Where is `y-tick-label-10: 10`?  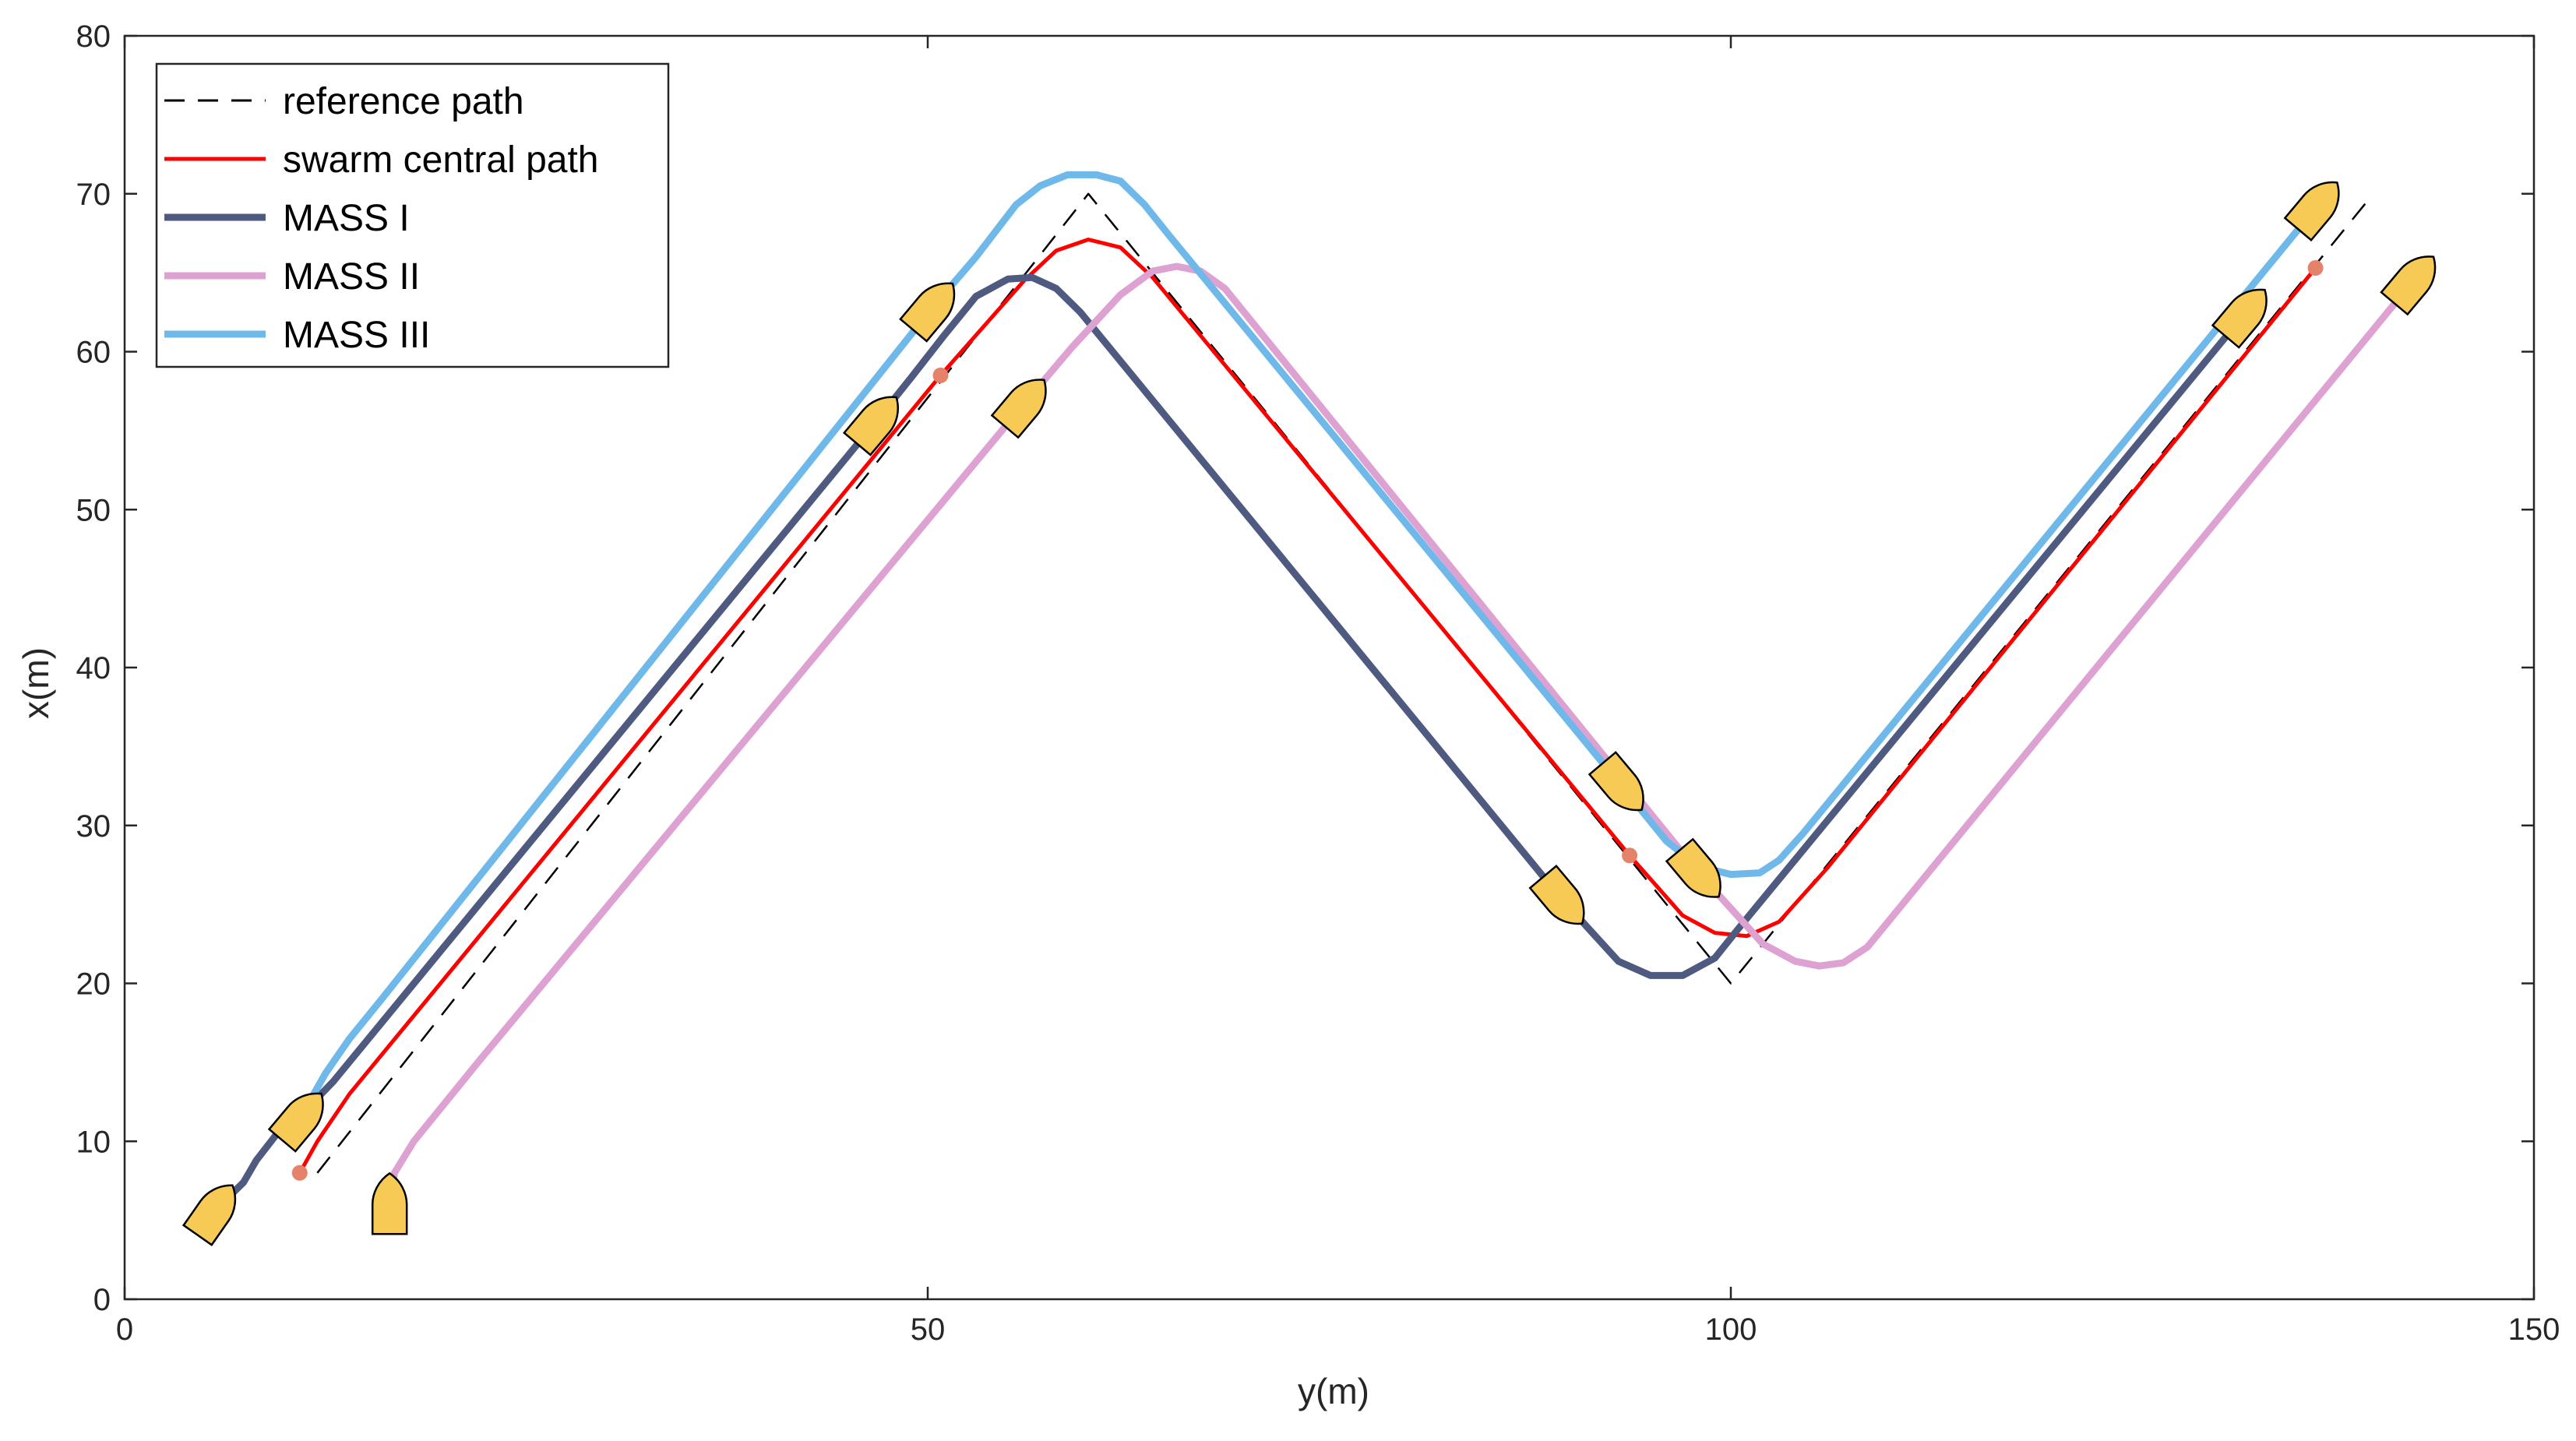 y-tick-label-10: 10 is located at coordinates (93, 1142).